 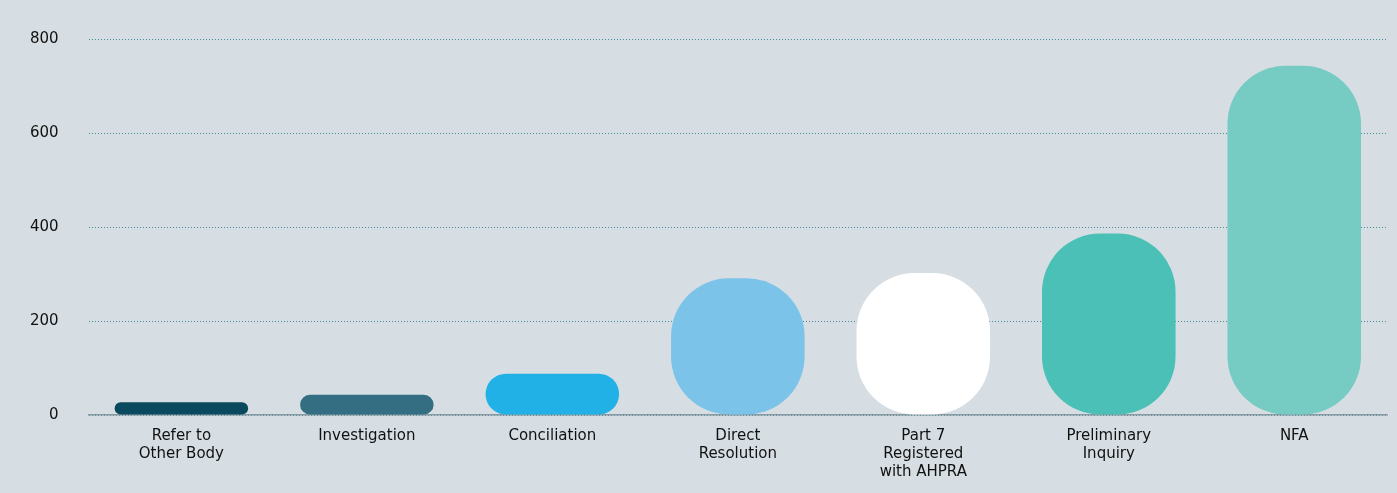 What do you see at coordinates (44, 37) in the screenshot?
I see `y-tick-label: 800` at bounding box center [44, 37].